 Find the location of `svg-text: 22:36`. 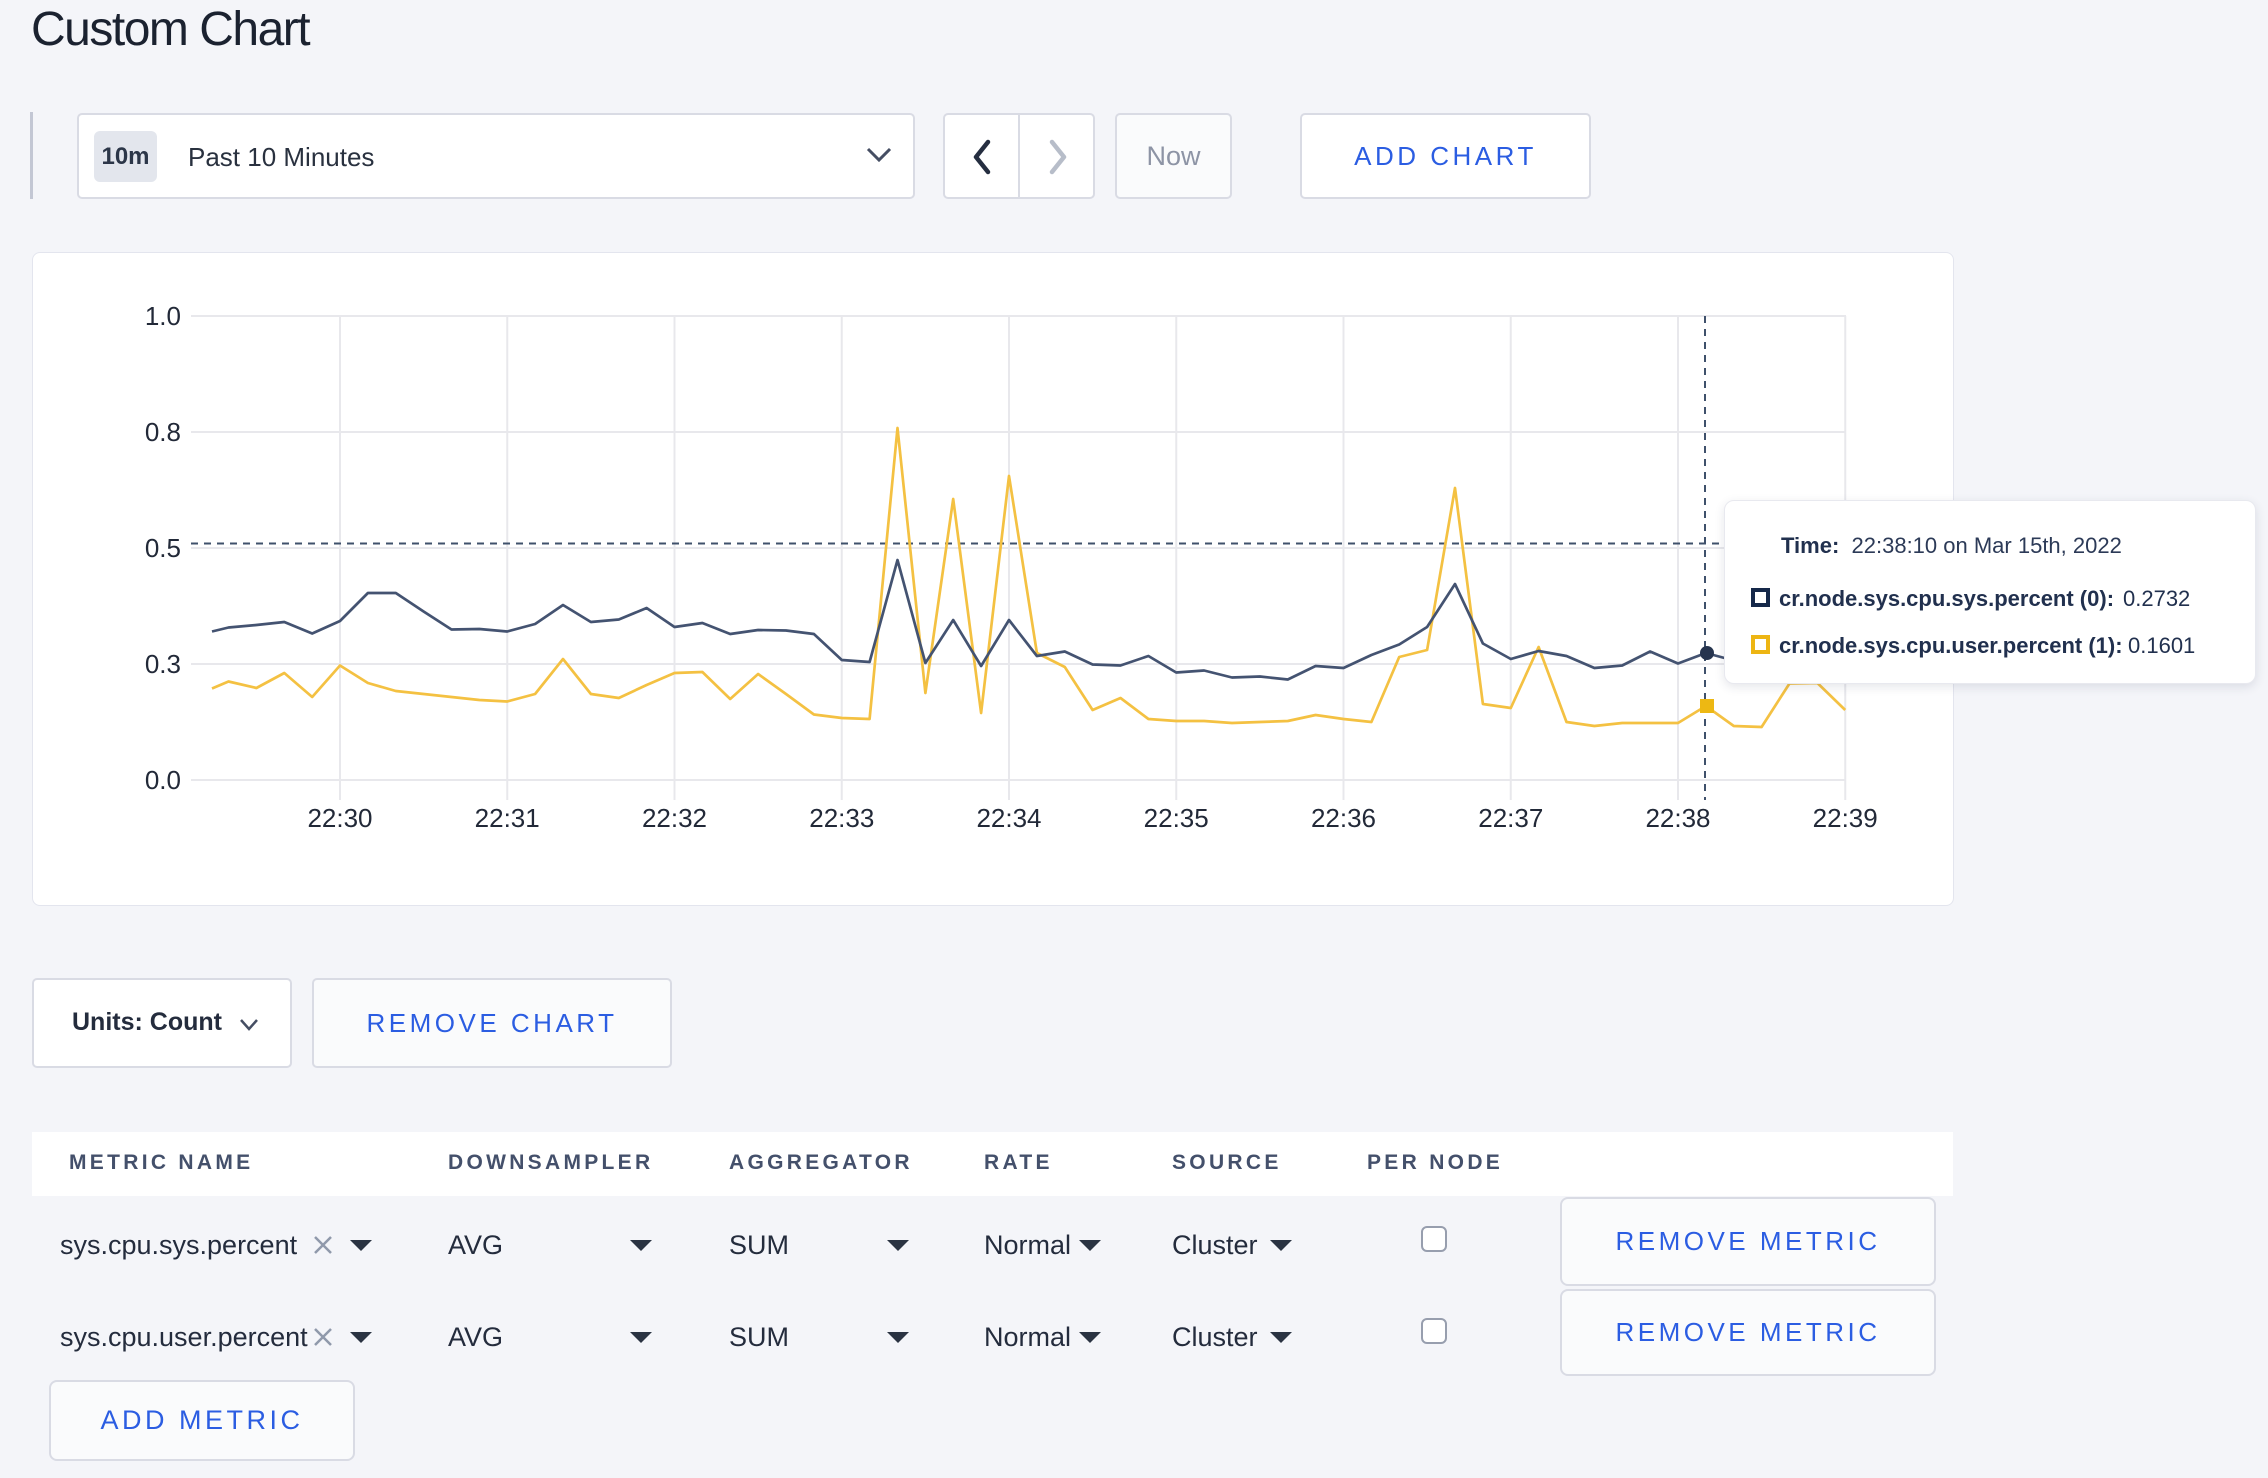

svg-text: 22:36 is located at coordinates (1343, 818).